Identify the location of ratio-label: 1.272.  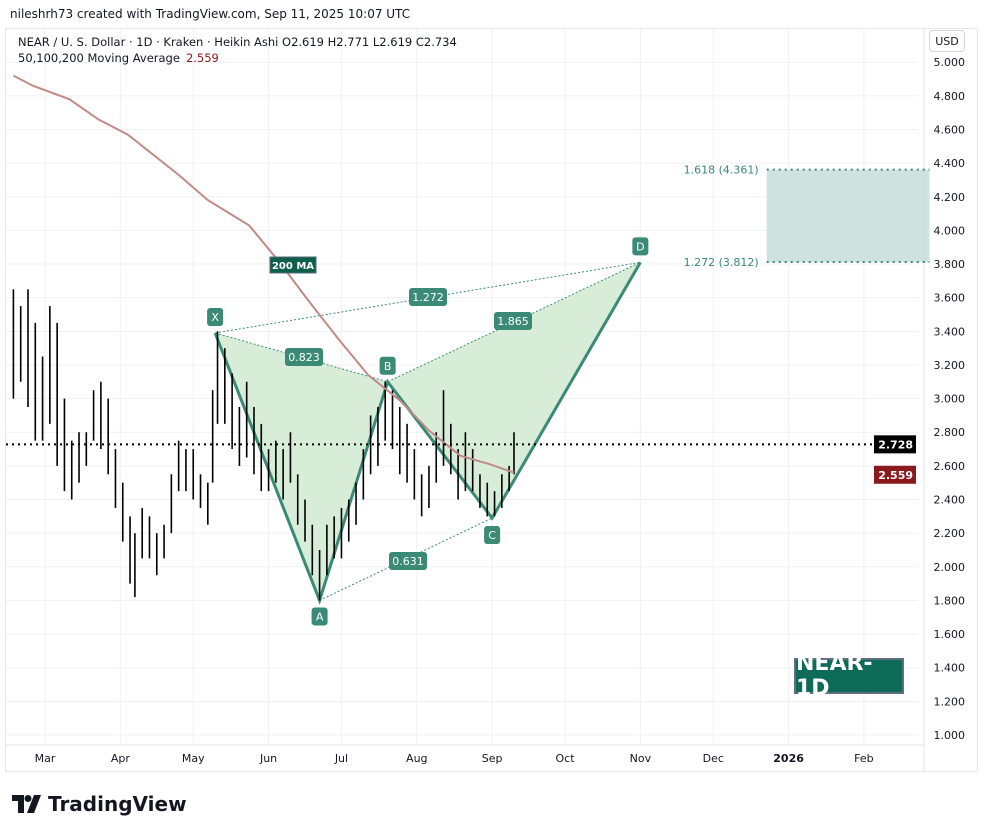
(428, 297).